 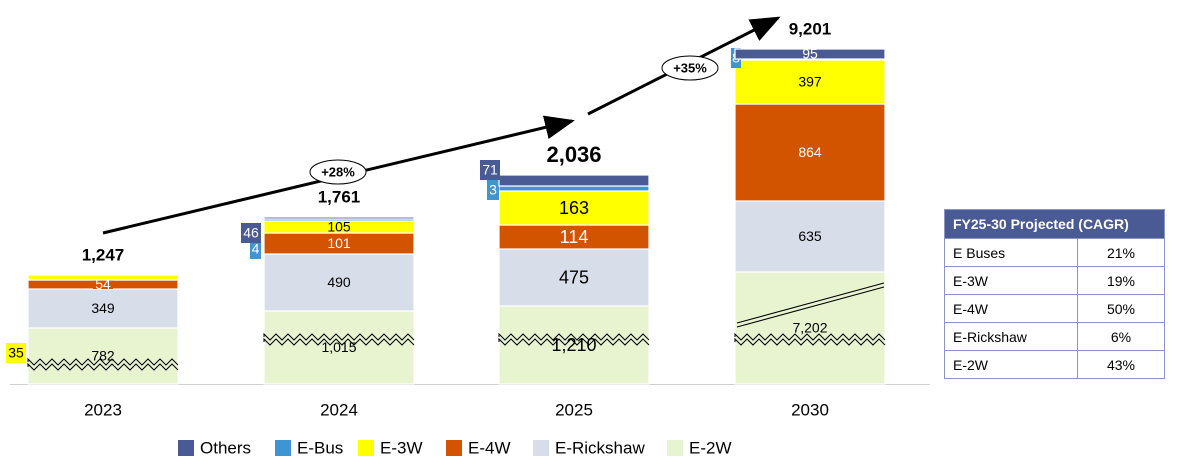 What do you see at coordinates (1121, 252) in the screenshot?
I see `cagr-row-value: 21%` at bounding box center [1121, 252].